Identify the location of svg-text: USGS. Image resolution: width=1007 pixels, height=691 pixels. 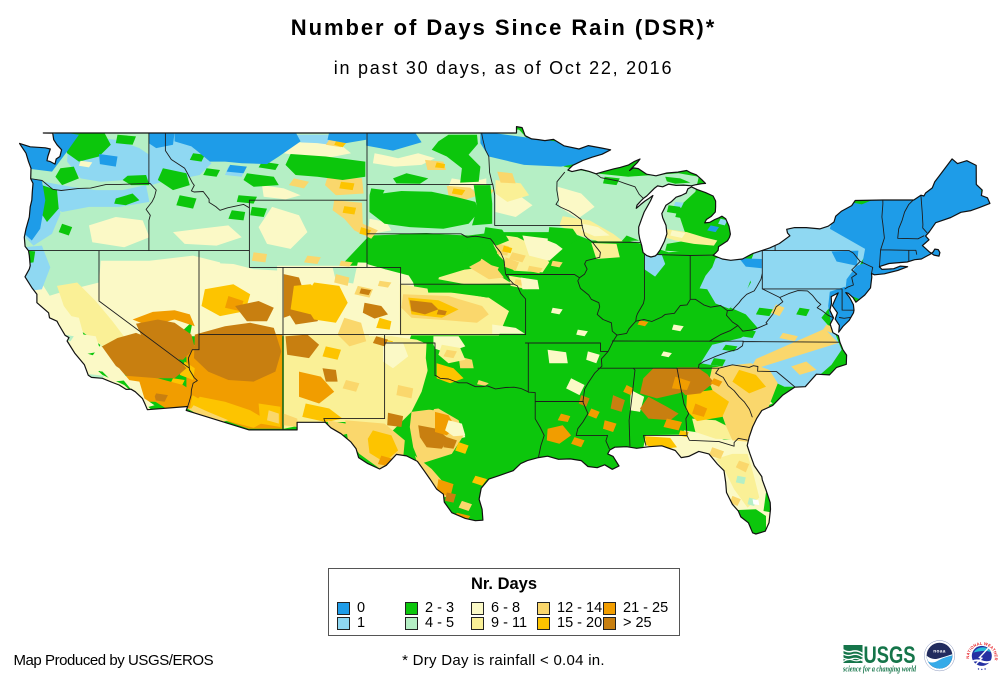
(890, 655).